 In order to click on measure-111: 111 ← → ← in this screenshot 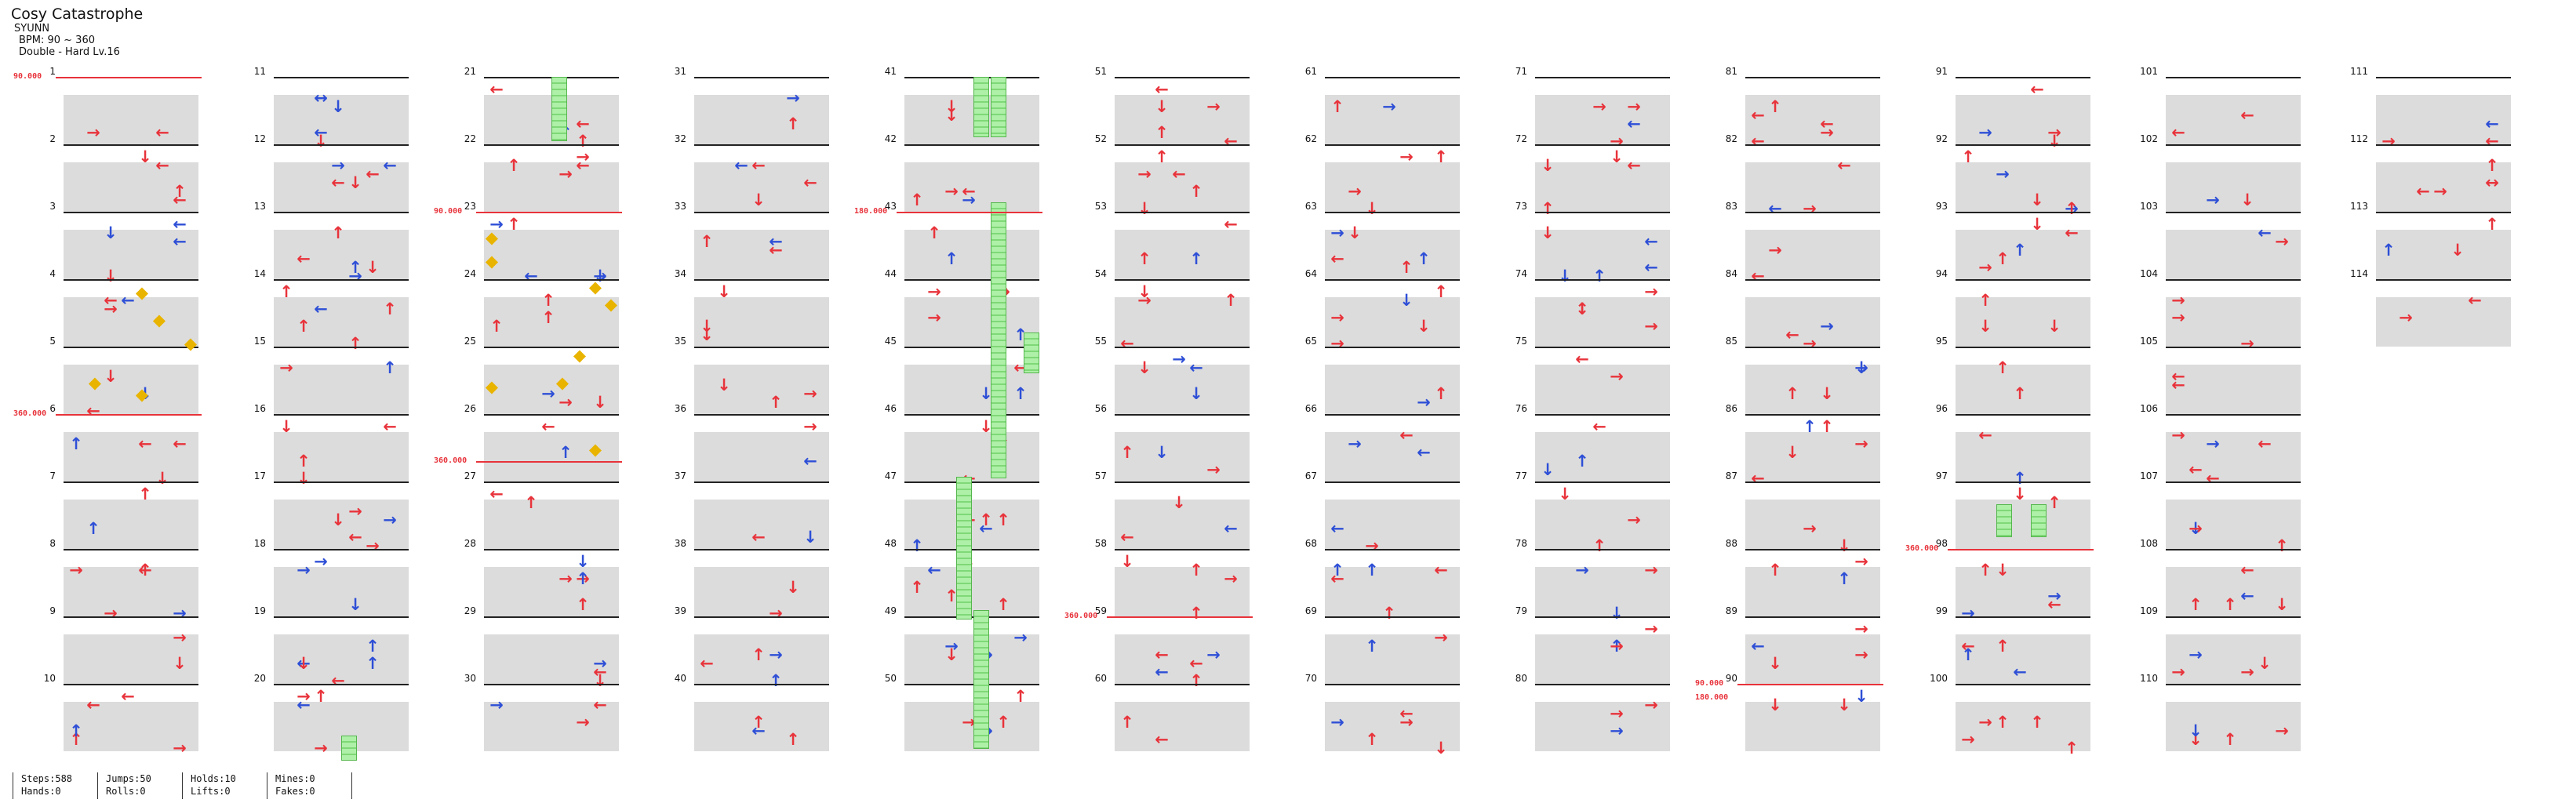, I will do `click(2430, 108)`.